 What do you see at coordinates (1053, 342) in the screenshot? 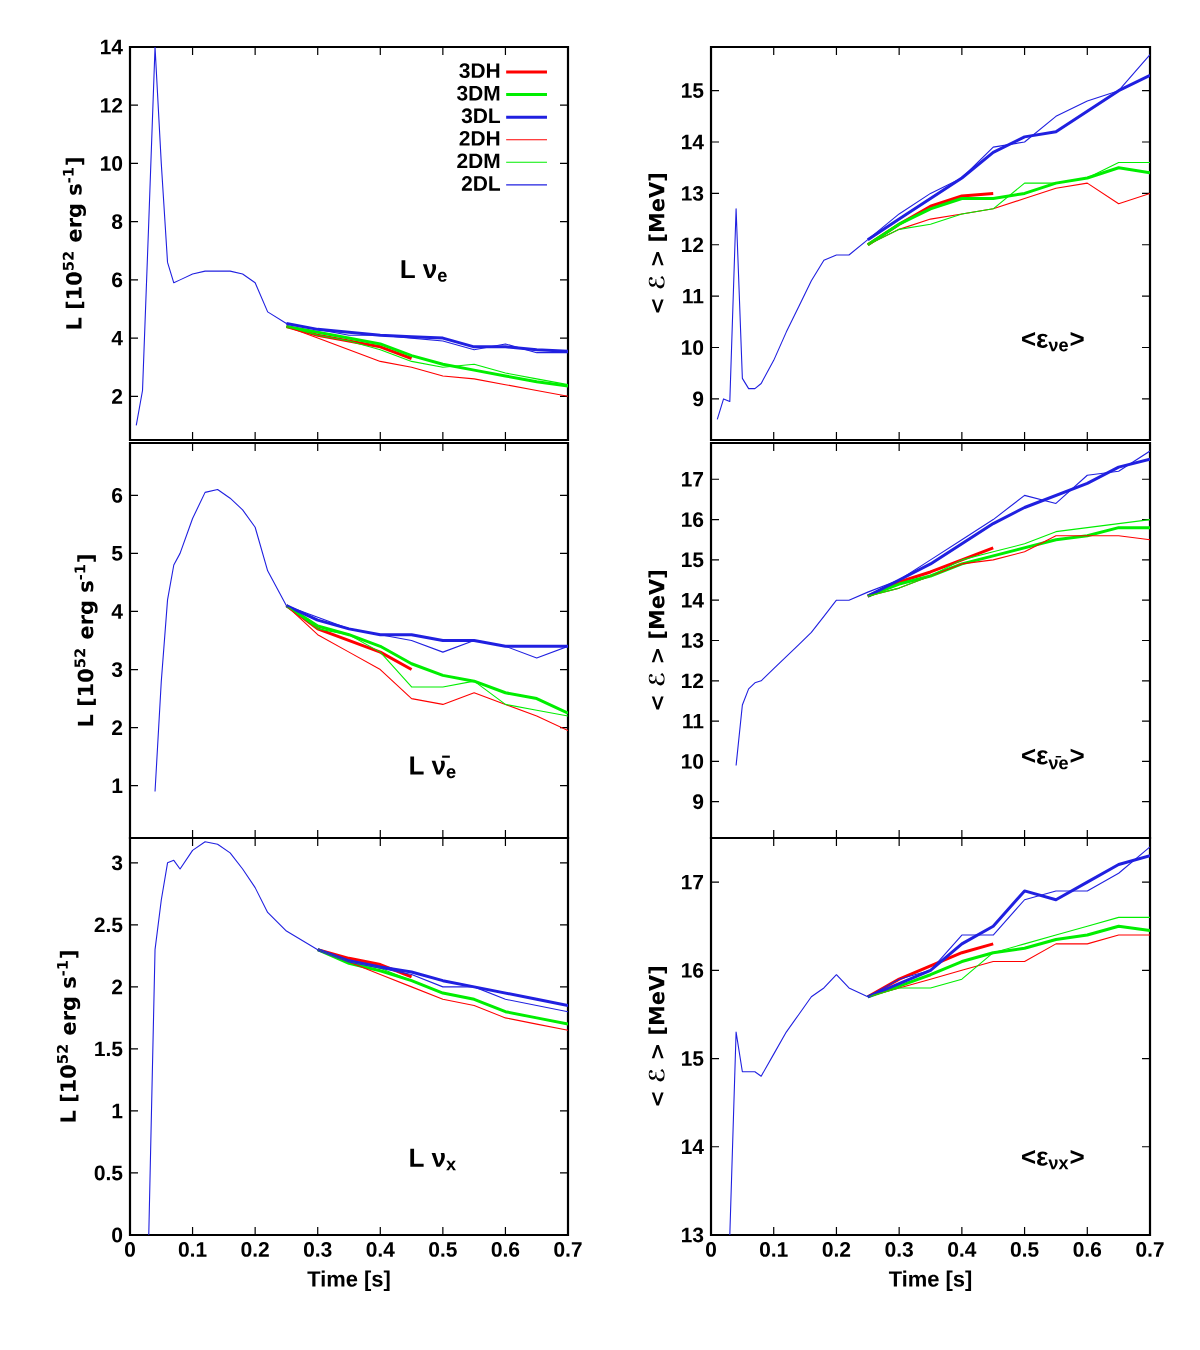
I see `annotation: <ε$_{νe}$>` at bounding box center [1053, 342].